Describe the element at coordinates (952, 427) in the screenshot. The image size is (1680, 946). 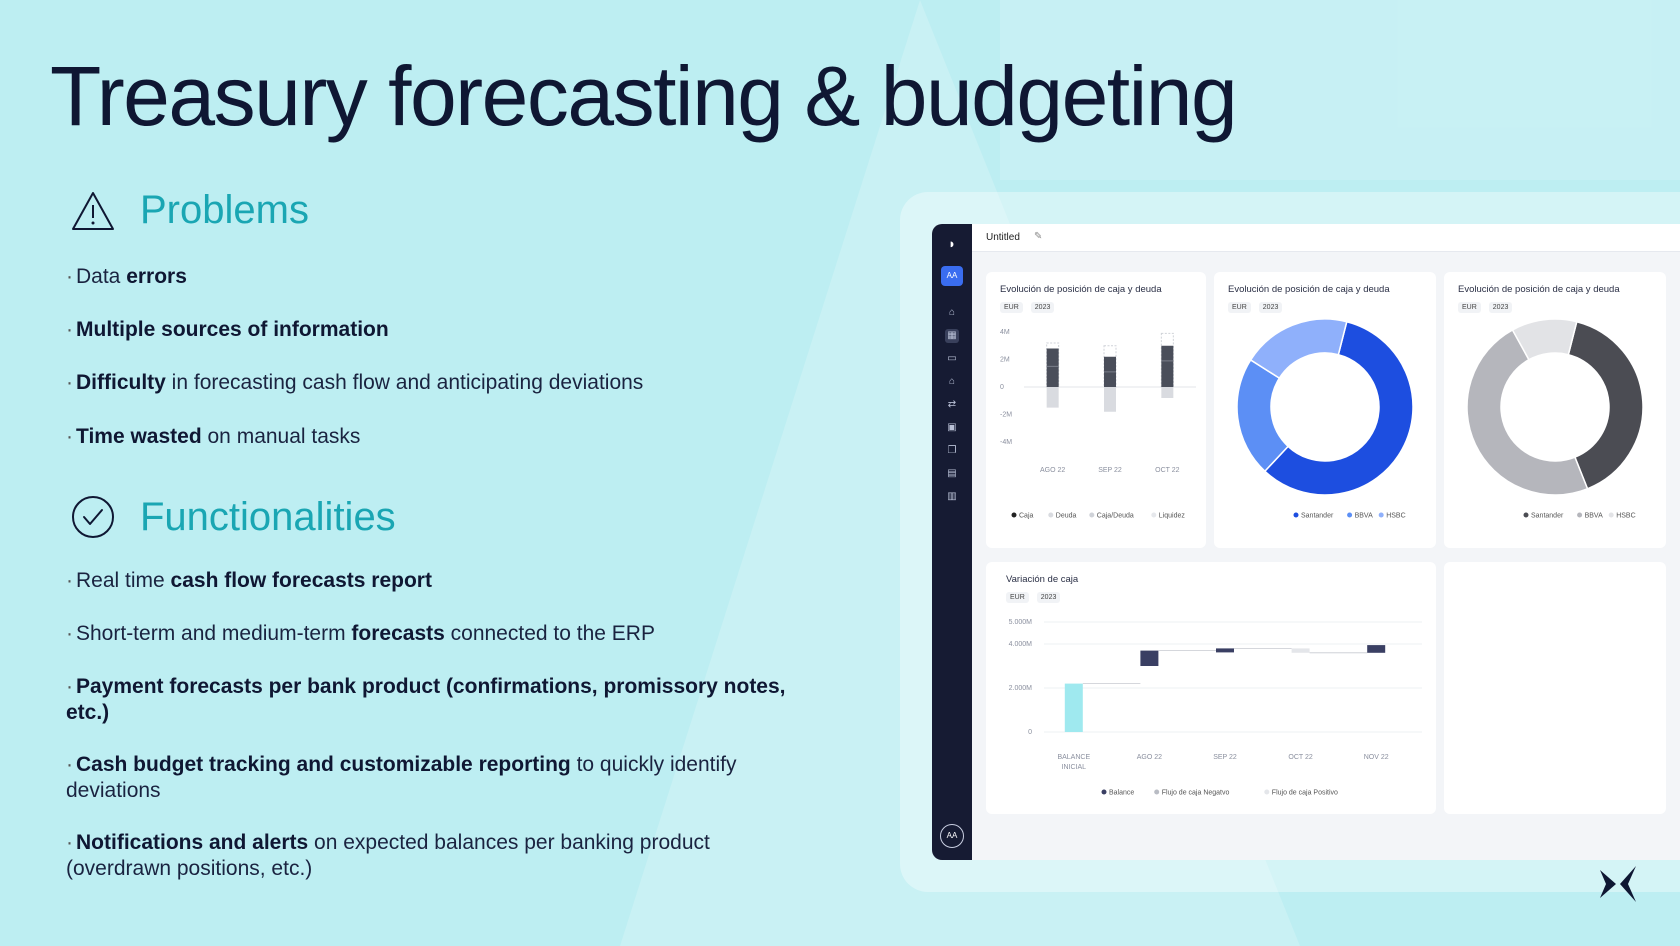
I see `ledger-icon: ▣` at that location.